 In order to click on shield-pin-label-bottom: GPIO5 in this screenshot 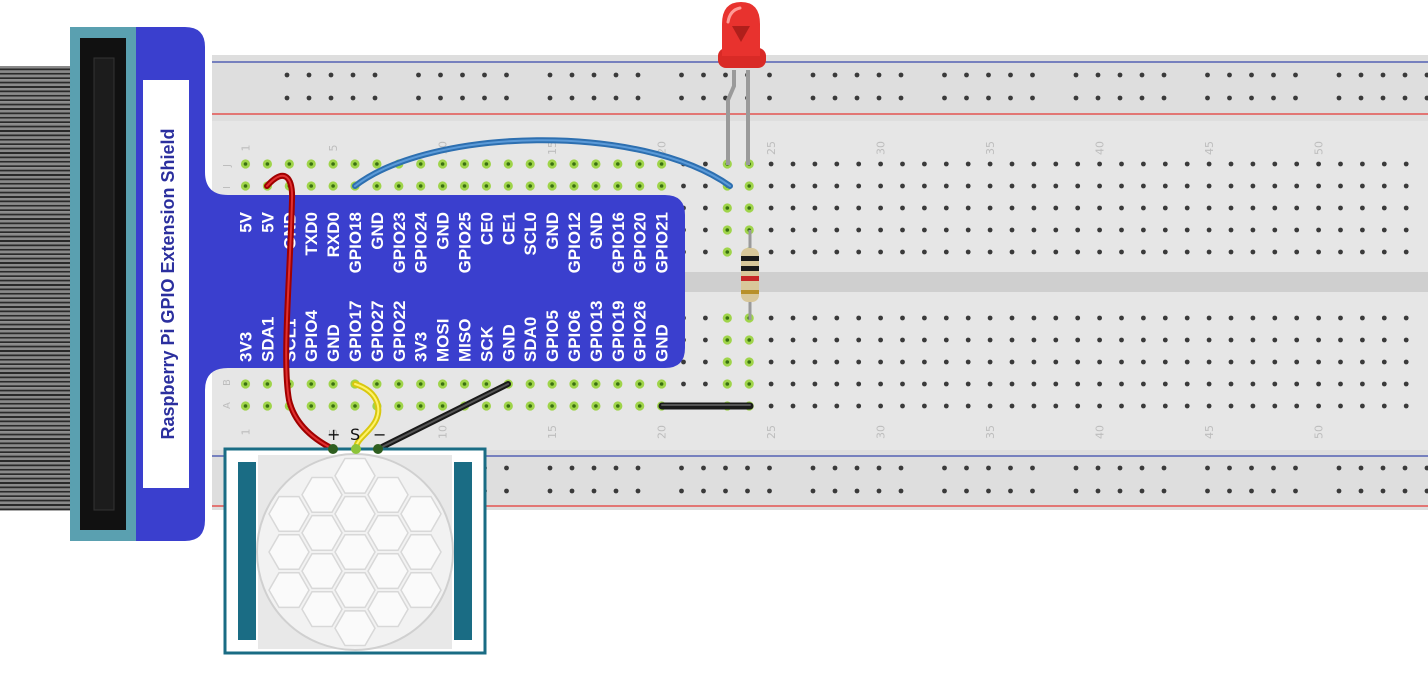, I will do `click(552, 336)`.